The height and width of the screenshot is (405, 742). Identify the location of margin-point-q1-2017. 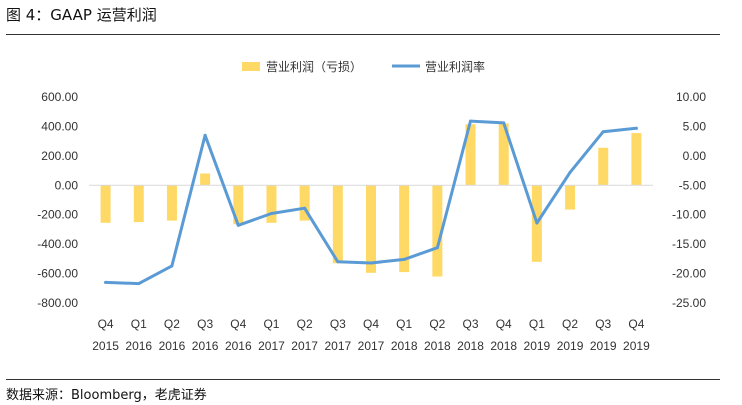
(271, 214).